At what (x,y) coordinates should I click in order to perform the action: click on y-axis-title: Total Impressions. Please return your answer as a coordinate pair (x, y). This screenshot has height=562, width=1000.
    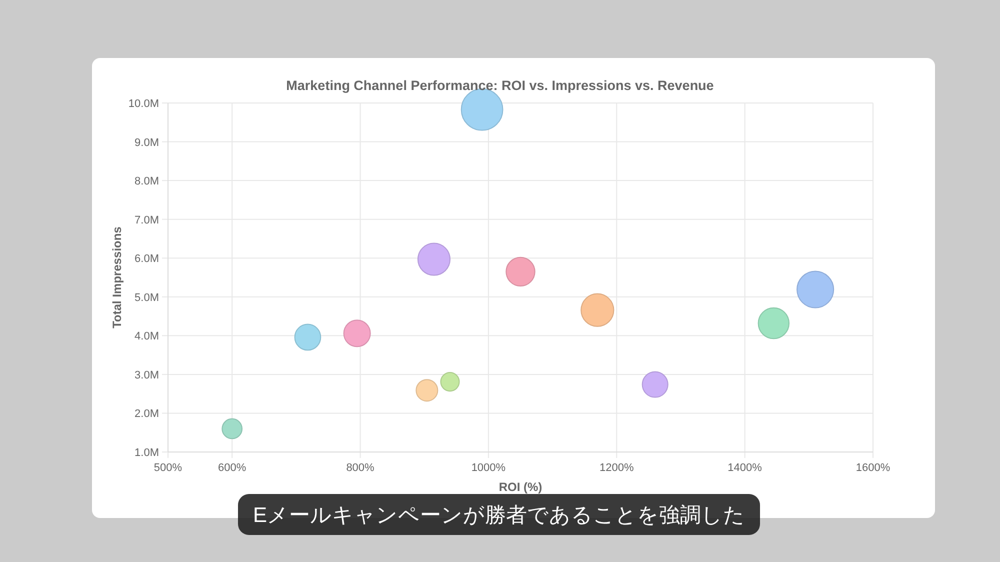
    Looking at the image, I should click on (117, 277).